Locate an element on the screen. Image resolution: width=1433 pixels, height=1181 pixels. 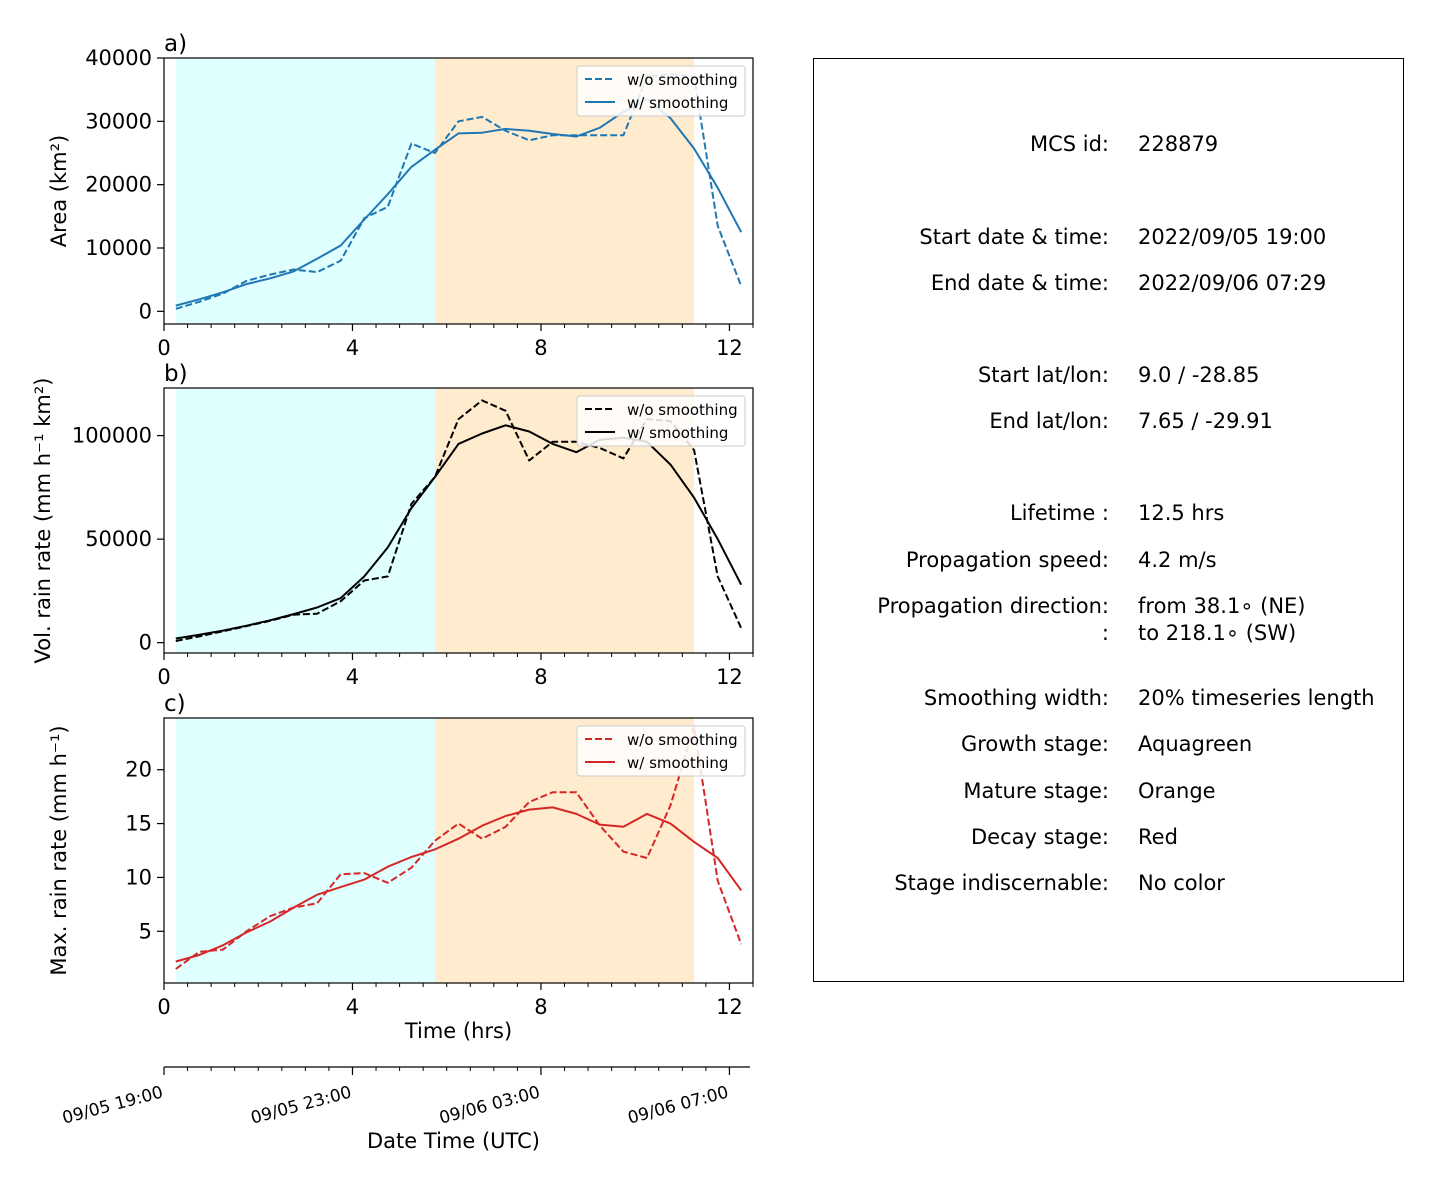
smoothing-label: Smoothing width: is located at coordinates (1016, 698).